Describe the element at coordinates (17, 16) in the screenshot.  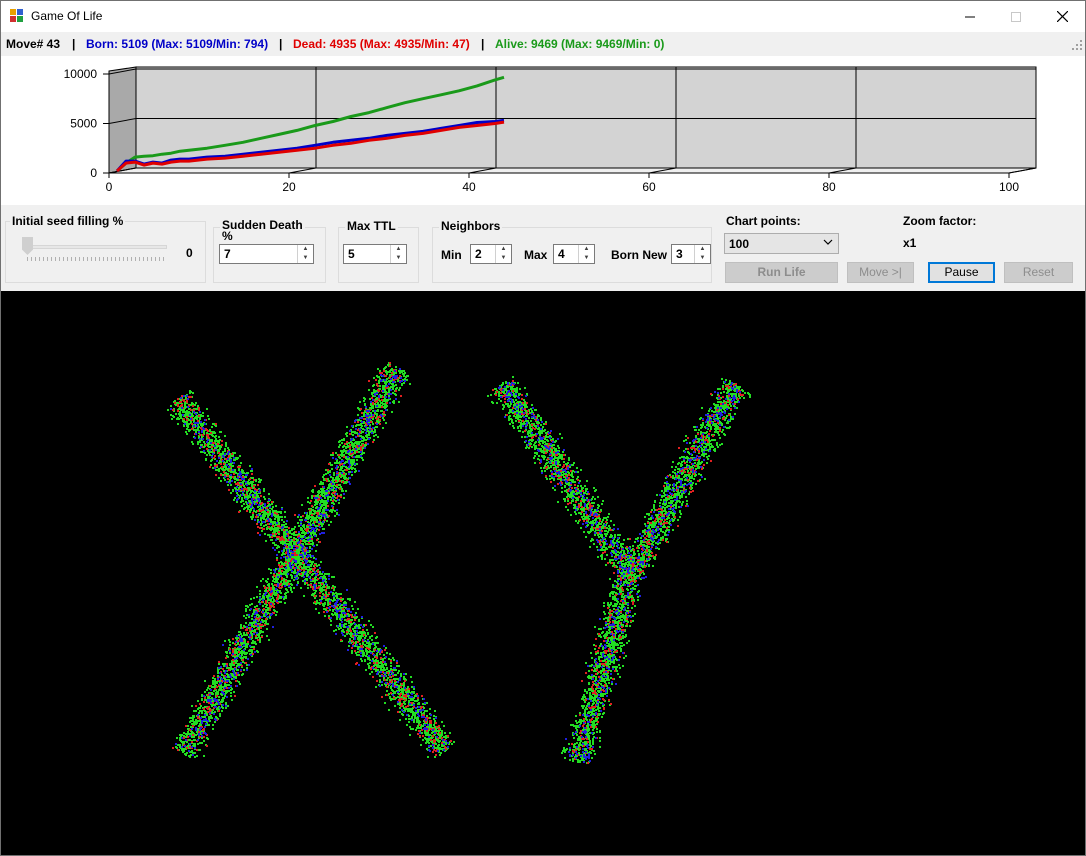
I see `app-icon` at that location.